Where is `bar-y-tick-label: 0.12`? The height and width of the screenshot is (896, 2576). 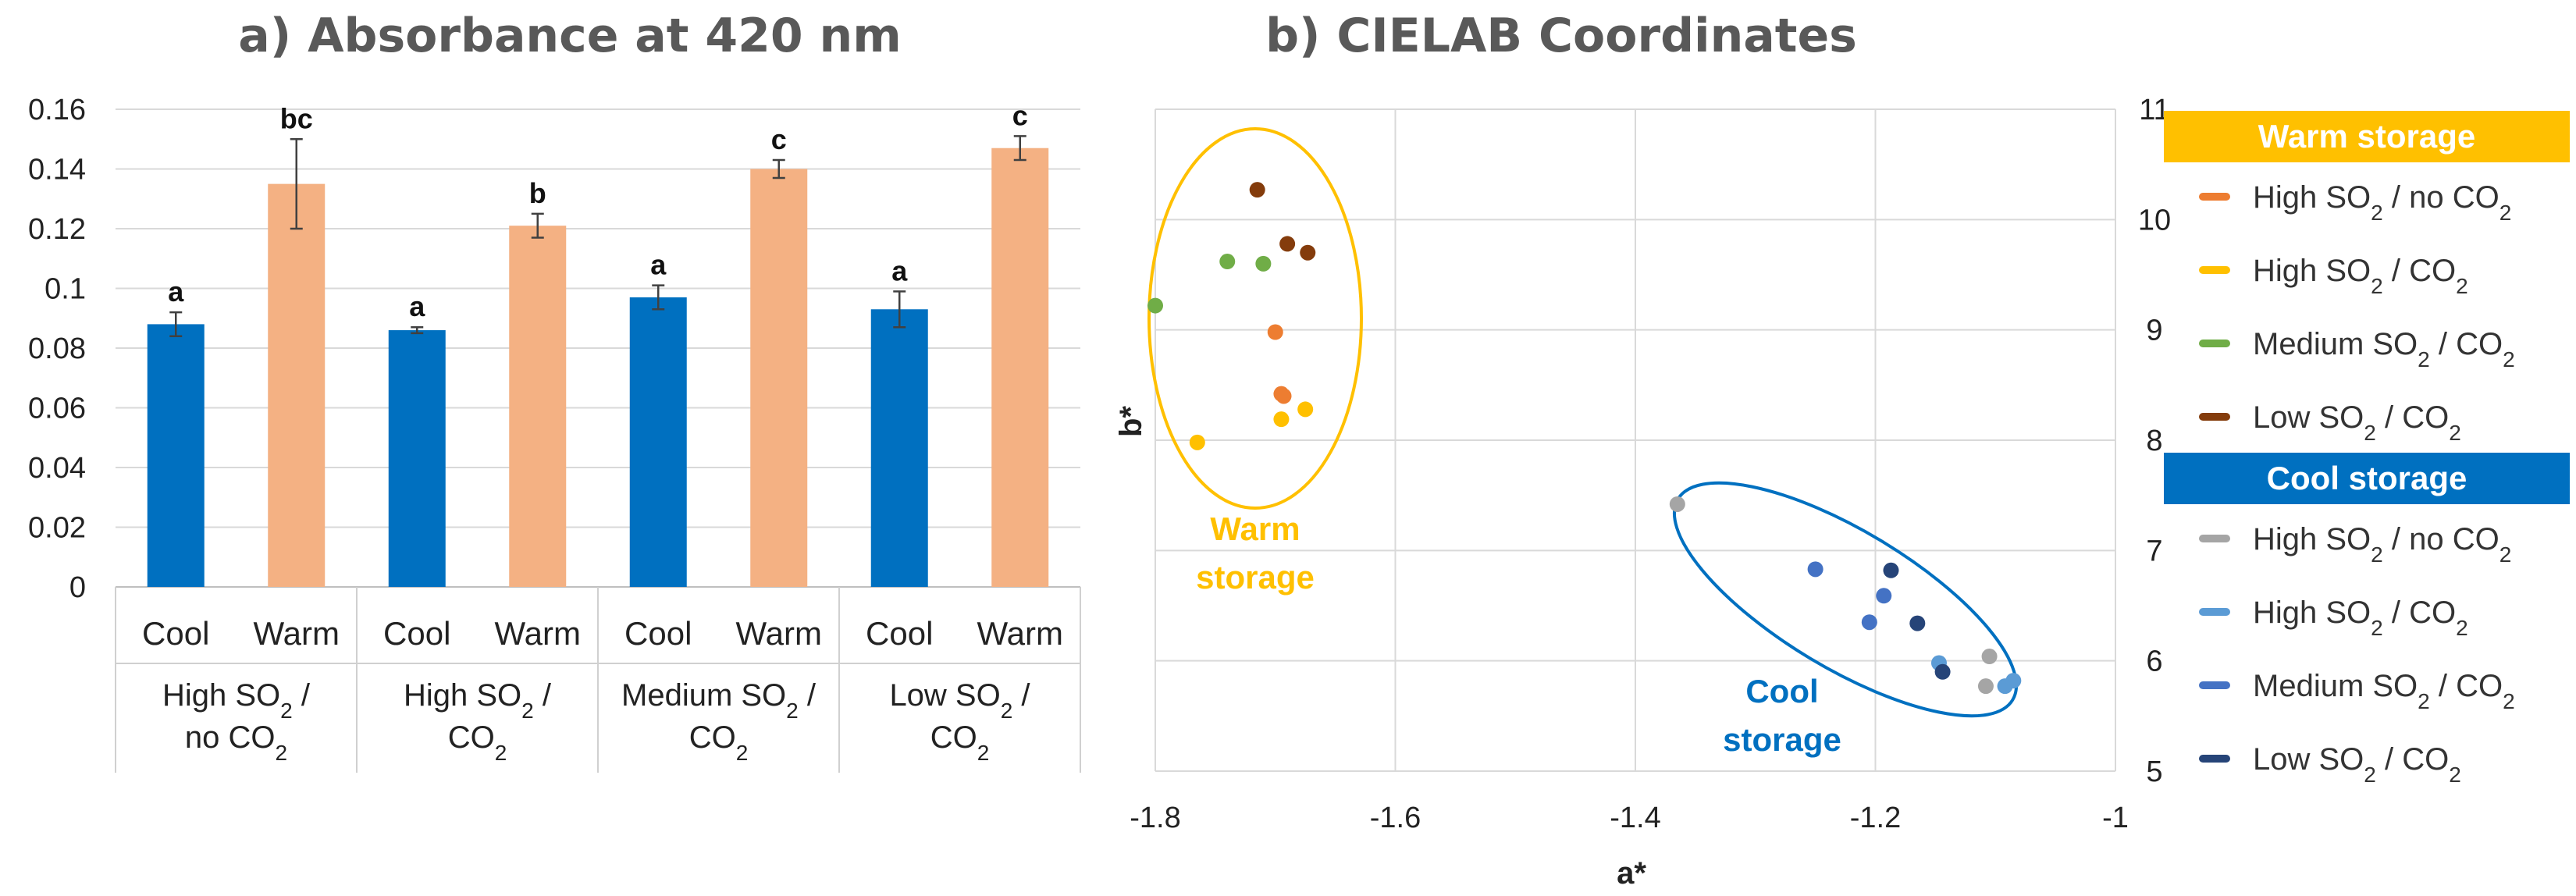
bar-y-tick-label: 0.12 is located at coordinates (57, 229).